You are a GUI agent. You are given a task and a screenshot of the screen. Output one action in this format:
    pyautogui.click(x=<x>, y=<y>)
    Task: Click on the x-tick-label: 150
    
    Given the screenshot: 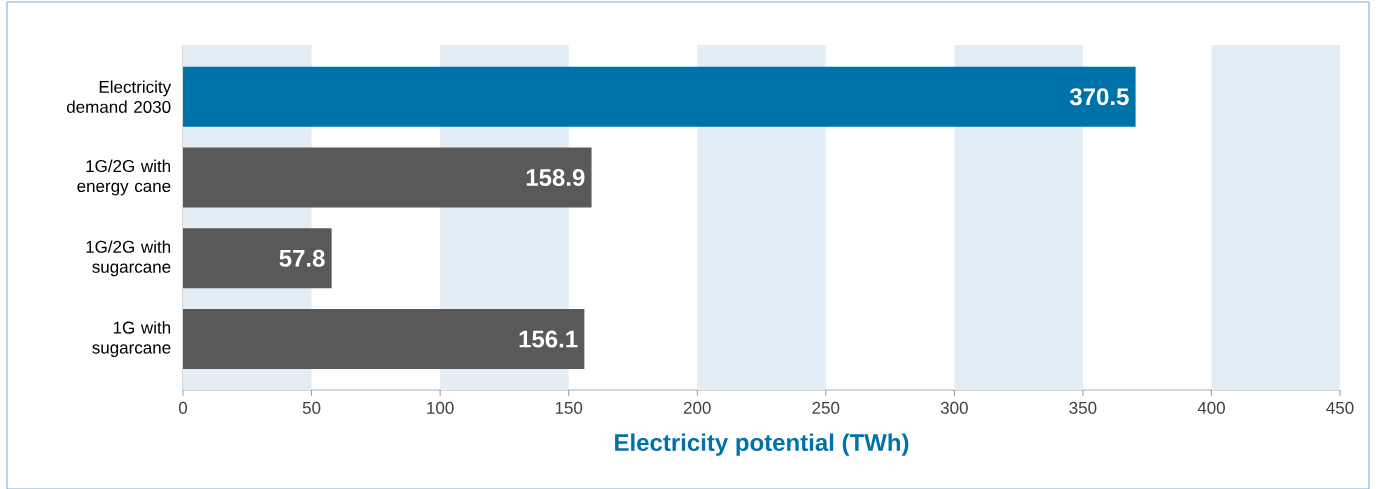 What is the action you would take?
    pyautogui.click(x=569, y=407)
    